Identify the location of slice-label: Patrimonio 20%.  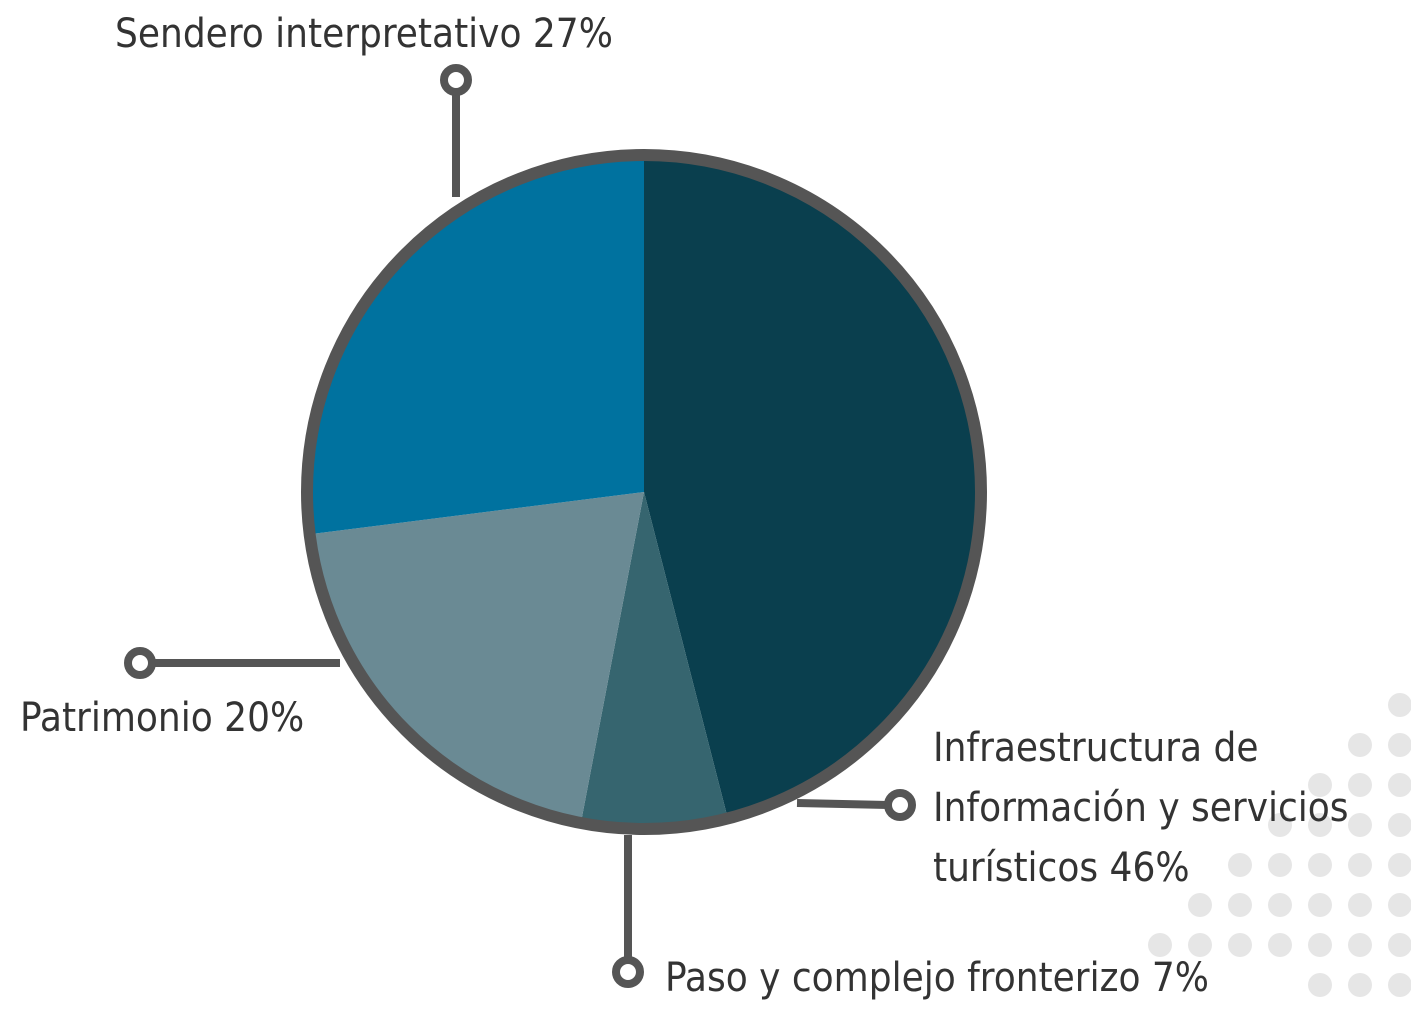
(162, 718).